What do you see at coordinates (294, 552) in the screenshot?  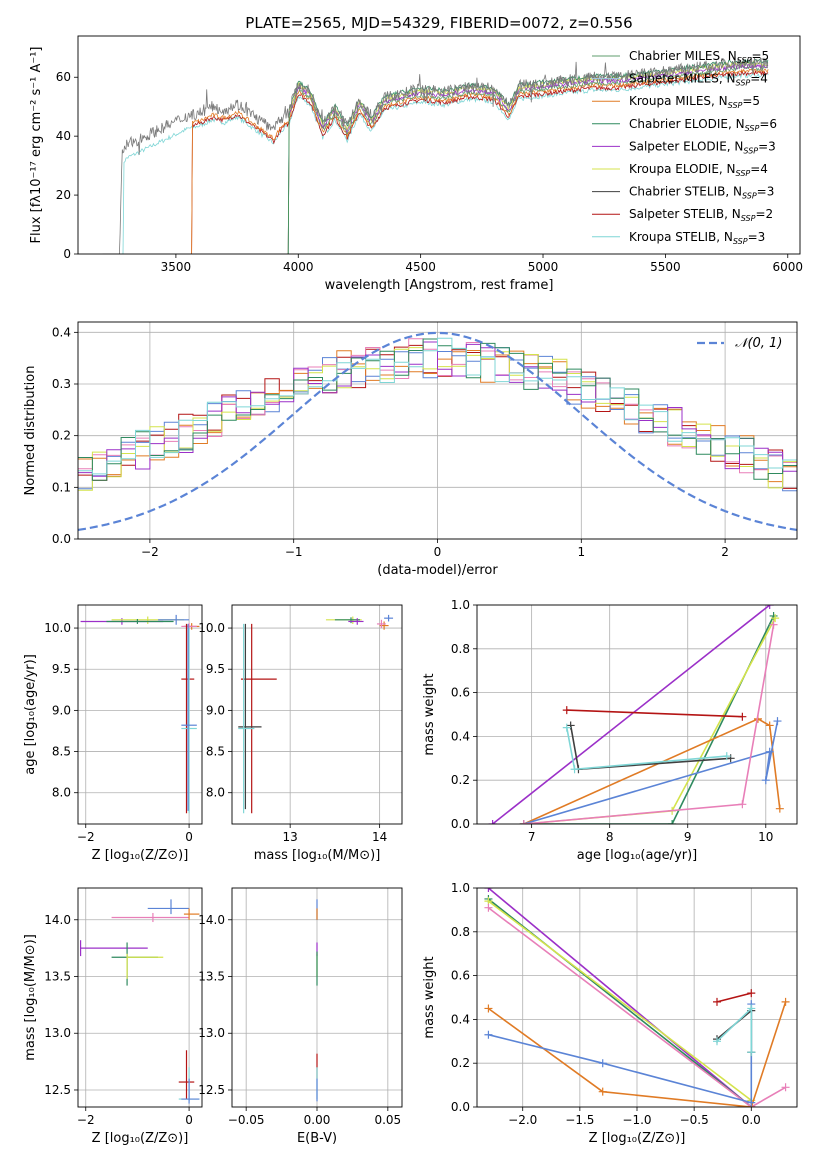 I see `x-tick-label: −1` at bounding box center [294, 552].